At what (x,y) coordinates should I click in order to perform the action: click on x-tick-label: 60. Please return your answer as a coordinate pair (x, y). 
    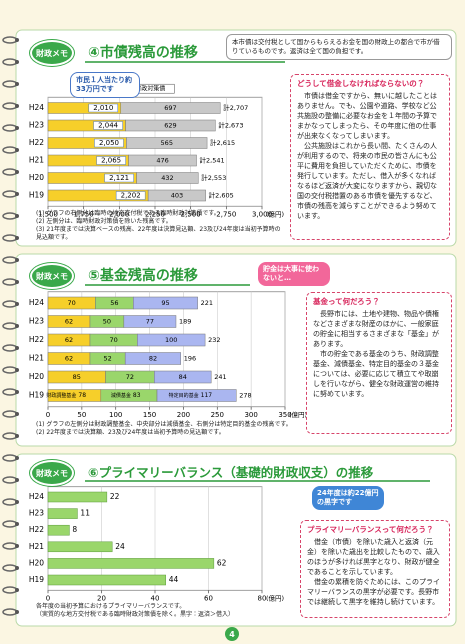
    Looking at the image, I should click on (208, 598).